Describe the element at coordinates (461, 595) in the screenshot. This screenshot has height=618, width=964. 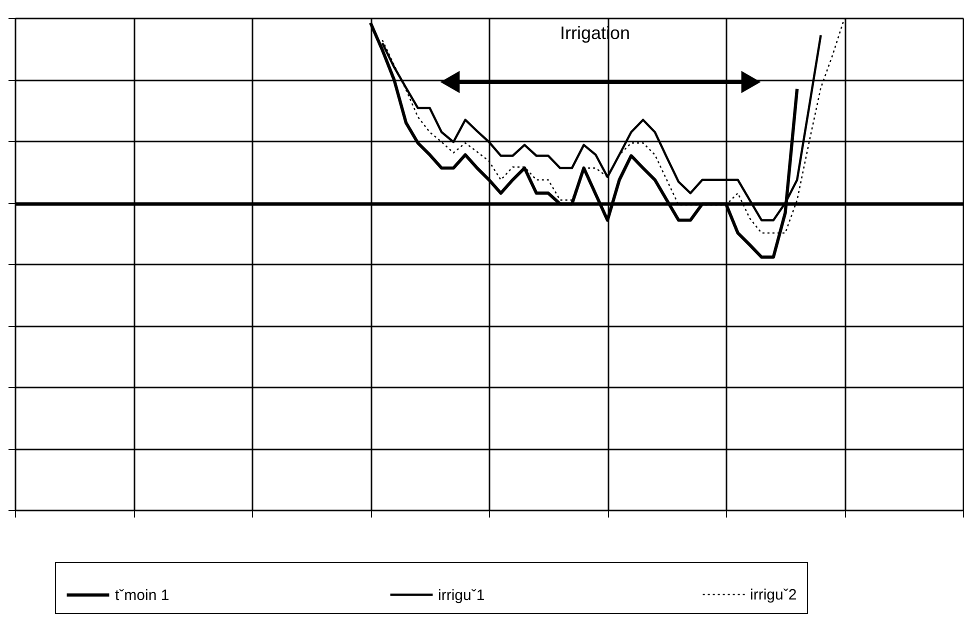
I see `legend-label: irriguˇ1` at that location.